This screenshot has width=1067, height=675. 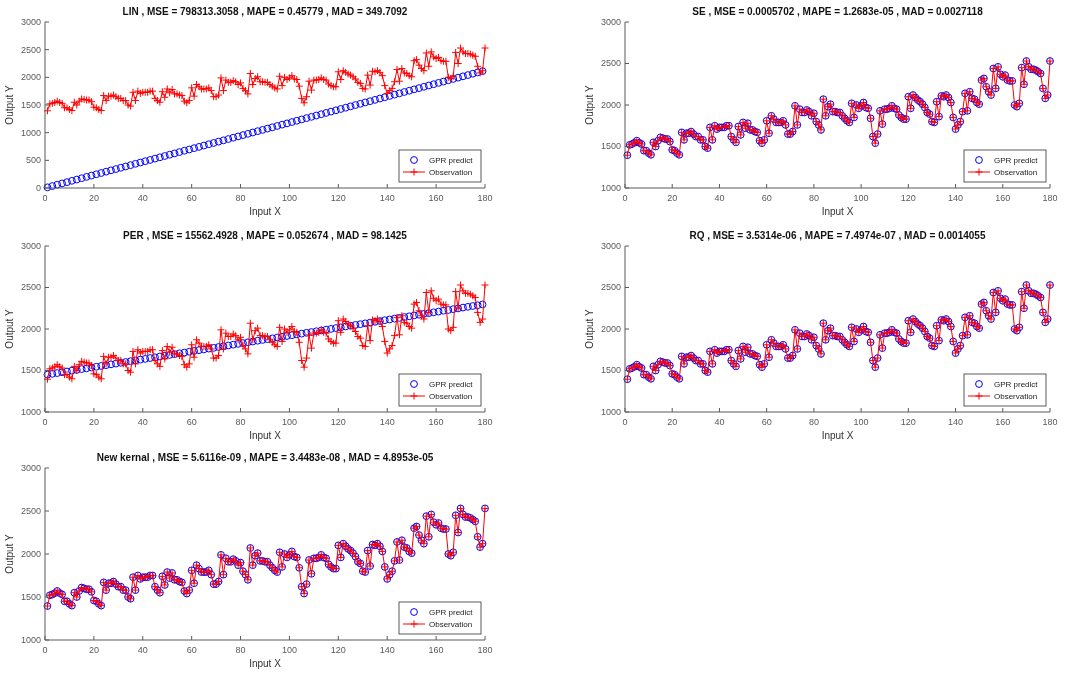 What do you see at coordinates (265, 457) in the screenshot?
I see `chart-title: New kernal , MSE = 5.6116e-09 , MAPE = 3.4483e-08 , MAD = 4.8953e-05` at bounding box center [265, 457].